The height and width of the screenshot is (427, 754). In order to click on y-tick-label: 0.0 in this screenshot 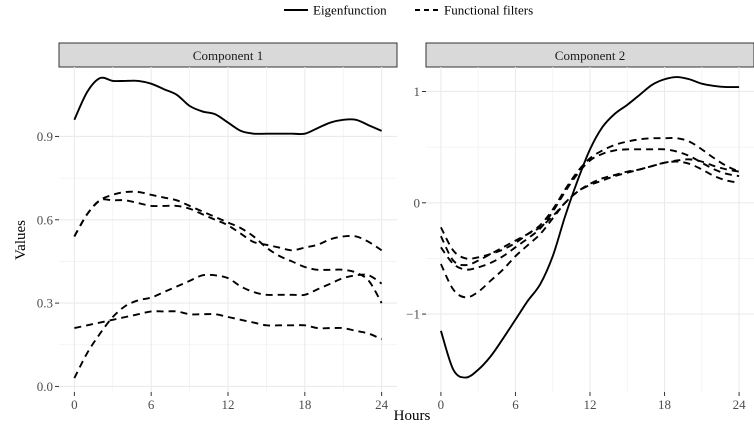, I will do `click(45, 386)`.